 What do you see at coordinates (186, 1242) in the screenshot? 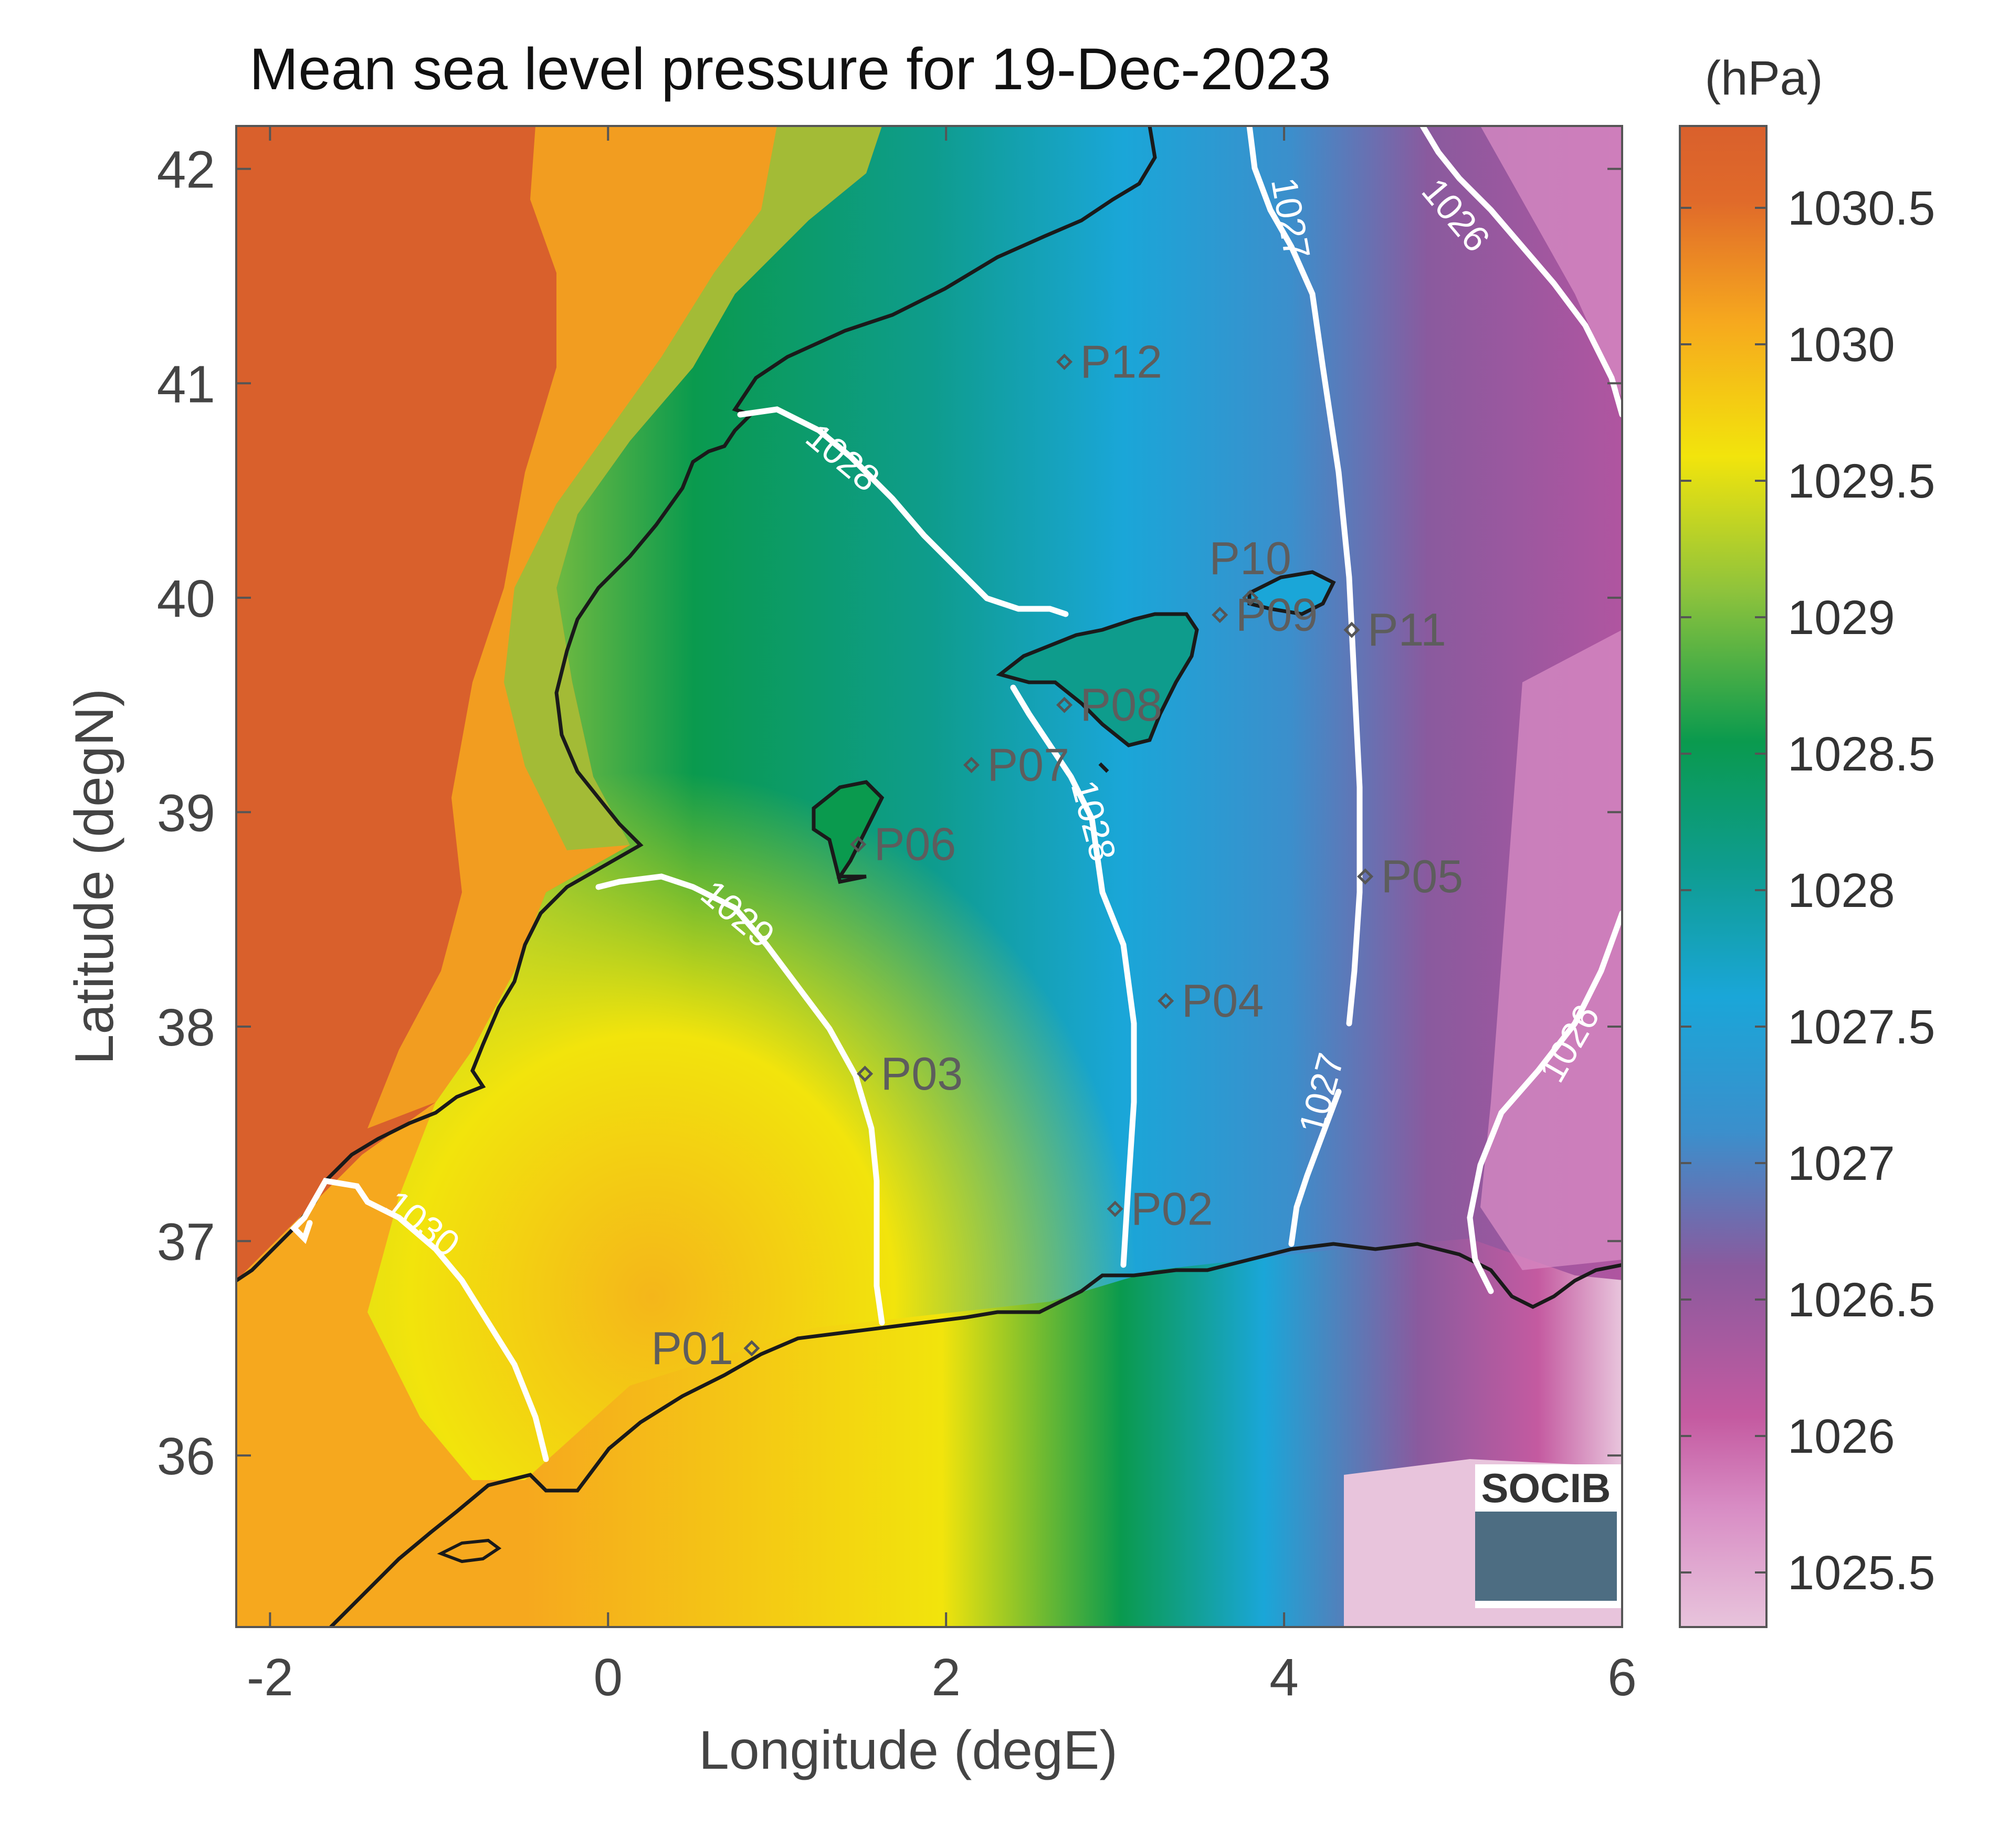
I see `y-tick-label: 37` at bounding box center [186, 1242].